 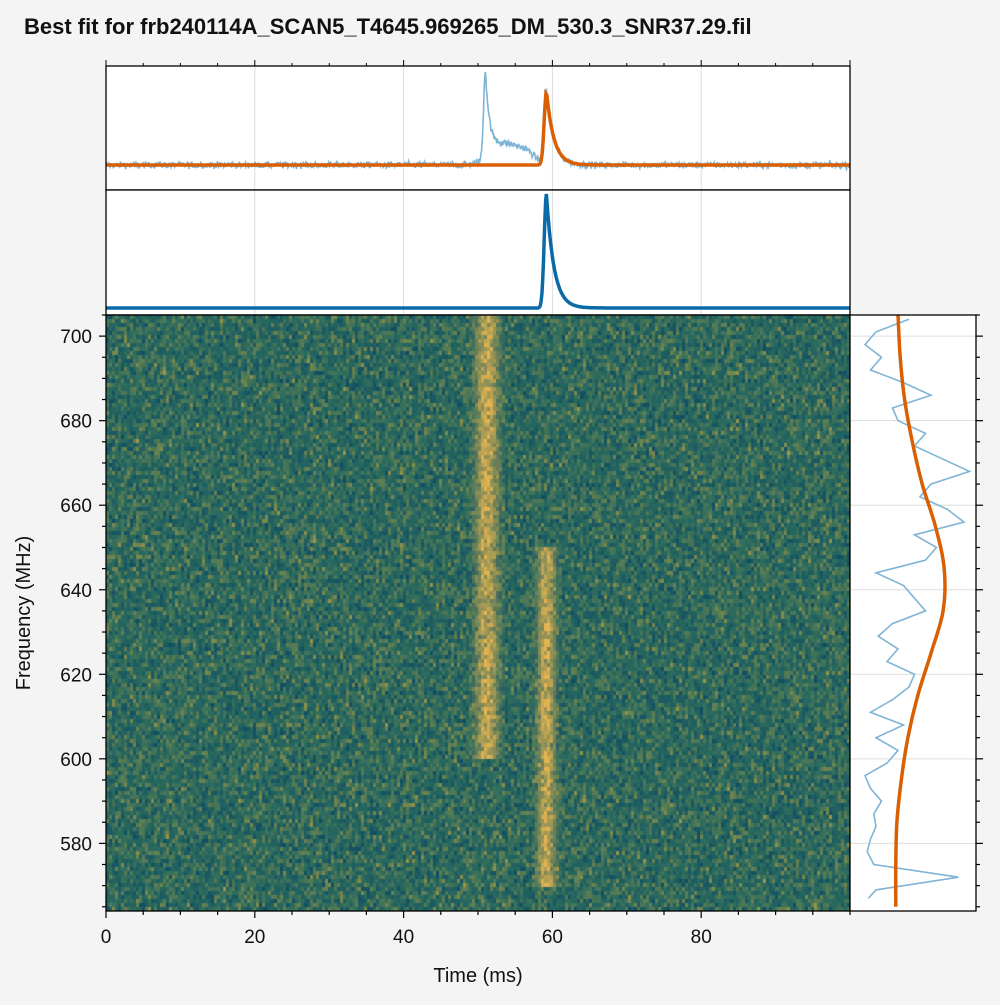 I want to click on model-component-line, so click(x=478, y=251).